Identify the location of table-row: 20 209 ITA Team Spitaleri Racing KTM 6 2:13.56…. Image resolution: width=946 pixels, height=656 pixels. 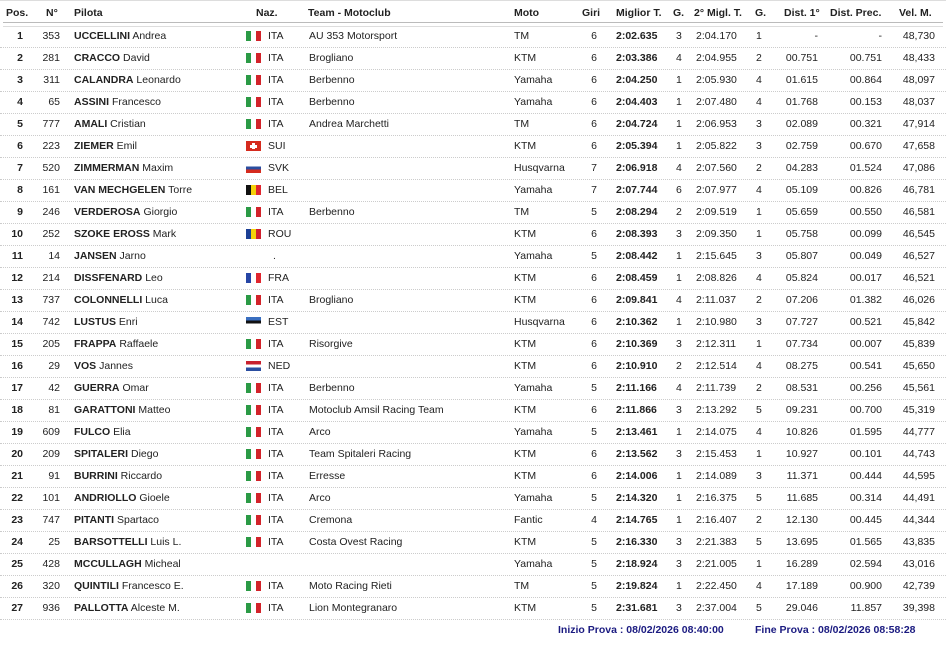
(473, 454).